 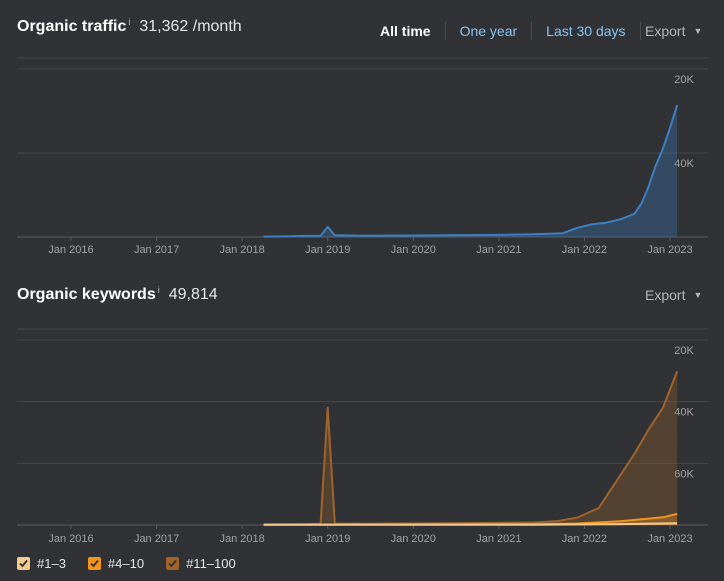 What do you see at coordinates (72, 26) in the screenshot?
I see `traffic-title: Organic traffic` at bounding box center [72, 26].